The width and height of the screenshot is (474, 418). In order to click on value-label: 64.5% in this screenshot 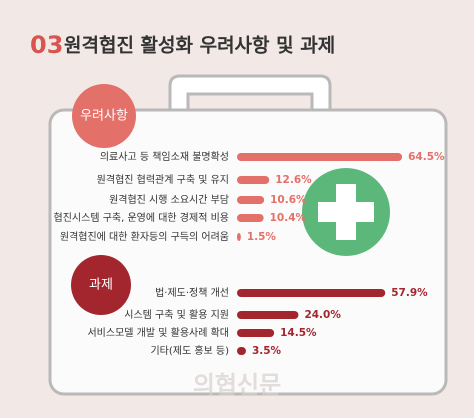, I will do `click(426, 157)`.